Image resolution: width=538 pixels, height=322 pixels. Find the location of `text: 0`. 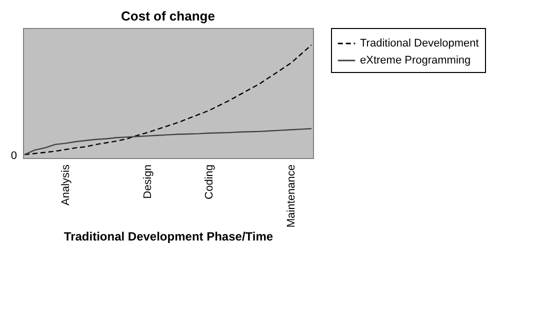

text: 0 is located at coordinates (13, 156).